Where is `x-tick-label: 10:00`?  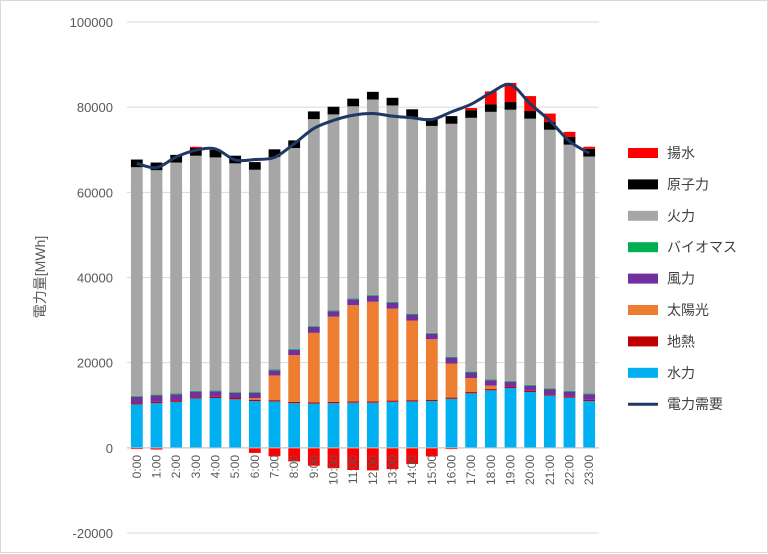
x-tick-label: 10:00 is located at coordinates (334, 470).